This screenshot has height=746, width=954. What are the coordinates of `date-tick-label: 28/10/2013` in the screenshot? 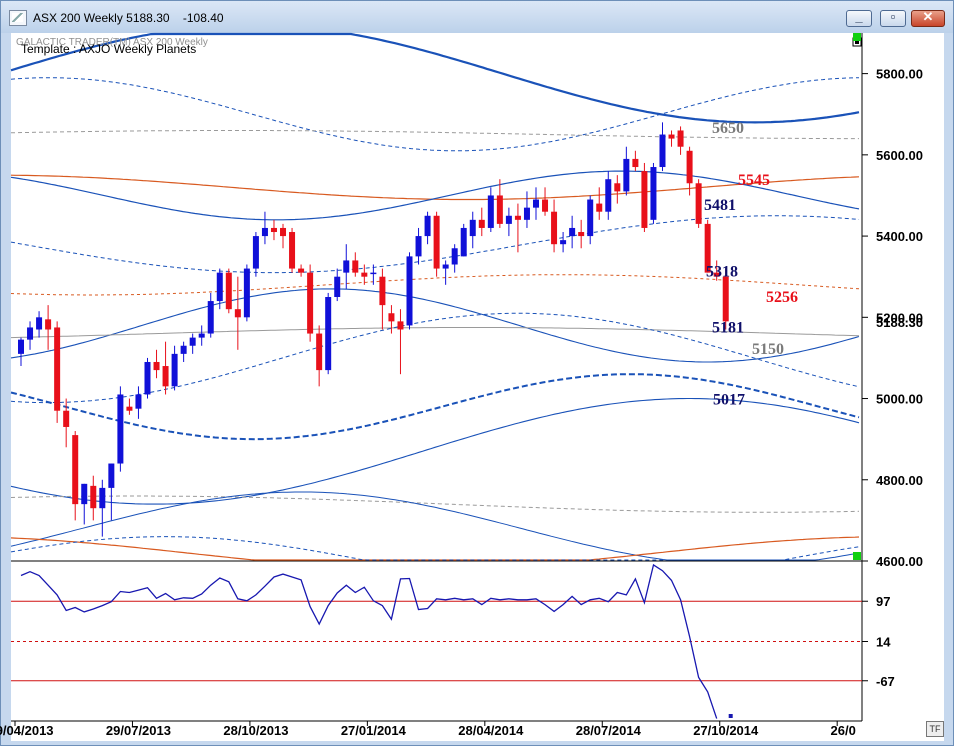 It's located at (255, 730).